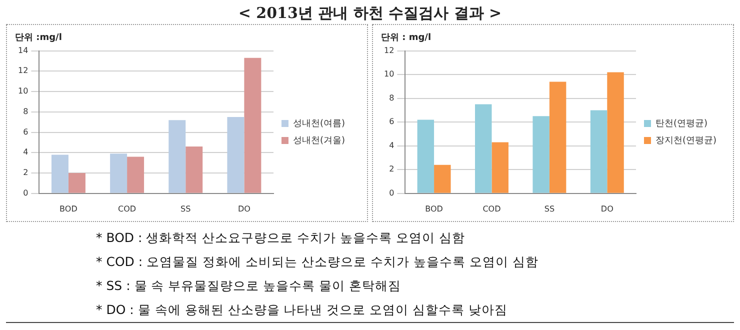 Image resolution: width=740 pixels, height=330 pixels. Describe the element at coordinates (281, 238) in the screenshot. I see `text: * BOD : 생화학적 산소요구량으로 수치가 높을수록 오염이 심함` at that location.